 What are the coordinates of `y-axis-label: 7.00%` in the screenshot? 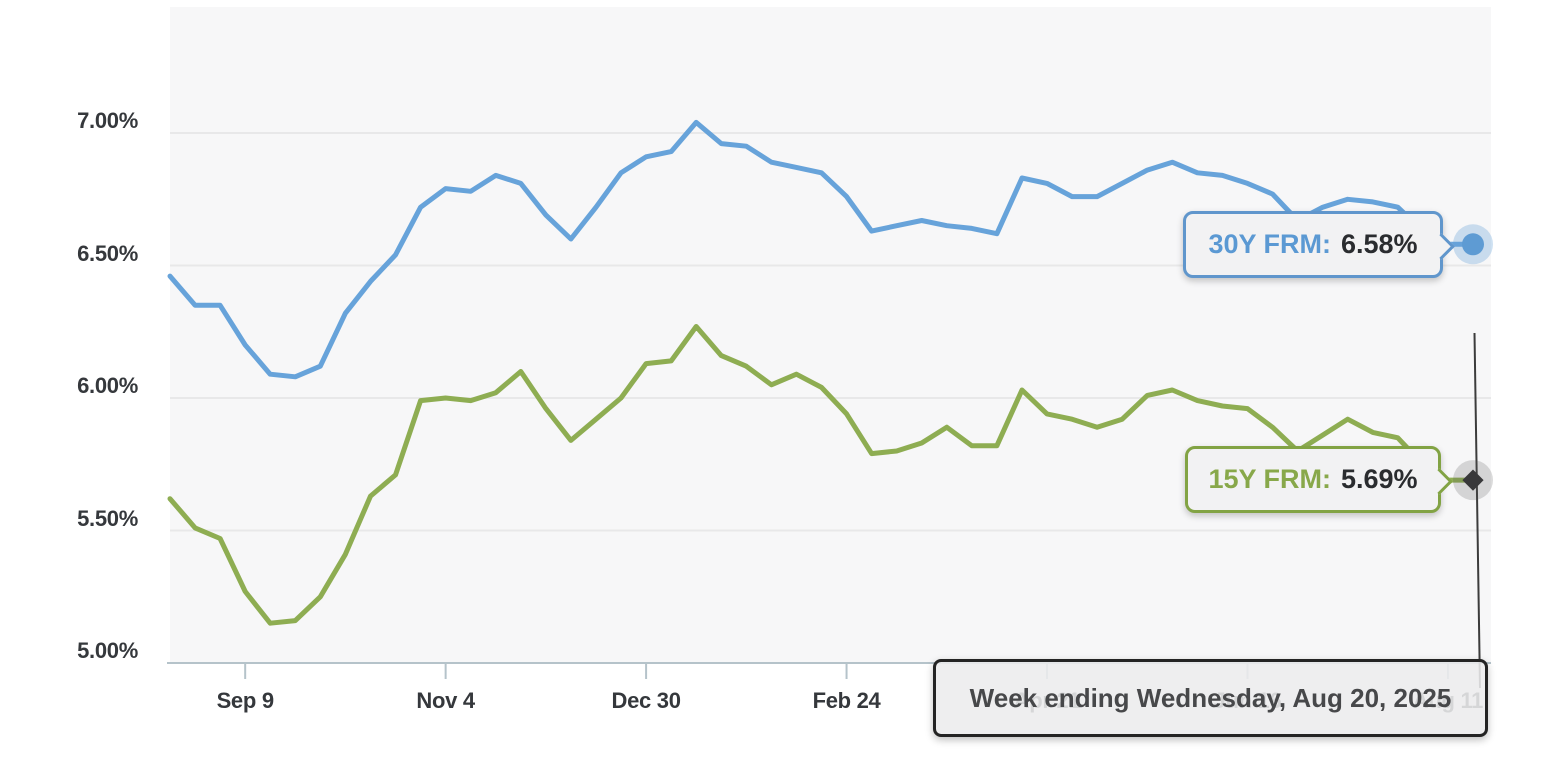 It's located at (107, 120).